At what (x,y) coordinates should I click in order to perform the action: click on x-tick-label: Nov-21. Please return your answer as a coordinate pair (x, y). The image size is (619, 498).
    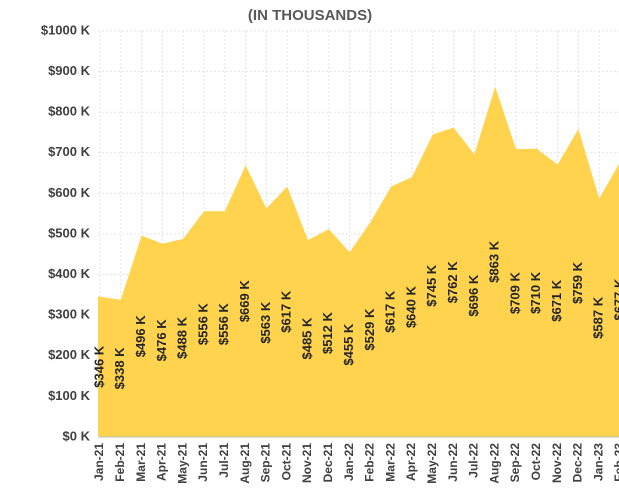
    Looking at the image, I should click on (307, 463).